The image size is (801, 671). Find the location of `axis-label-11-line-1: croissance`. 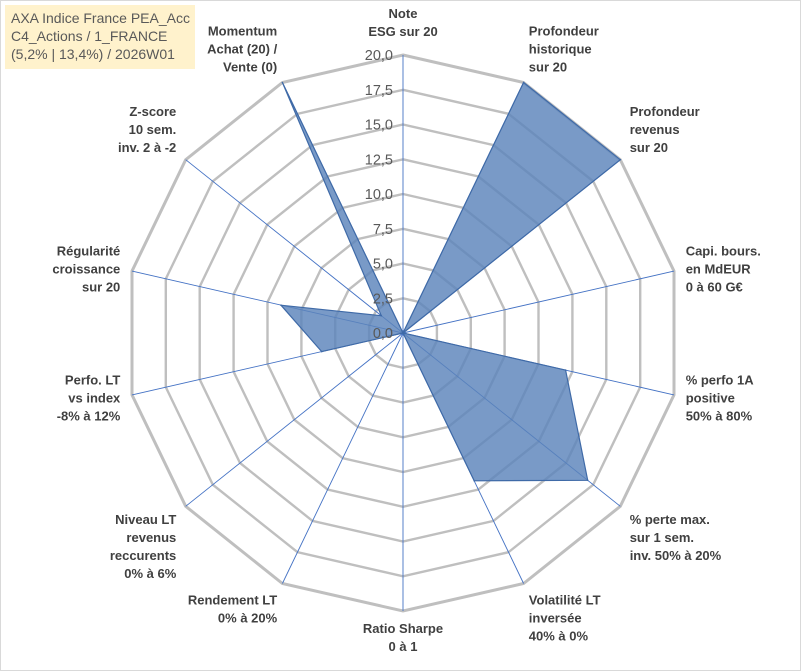

axis-label-11-line-1: croissance is located at coordinates (86, 269).